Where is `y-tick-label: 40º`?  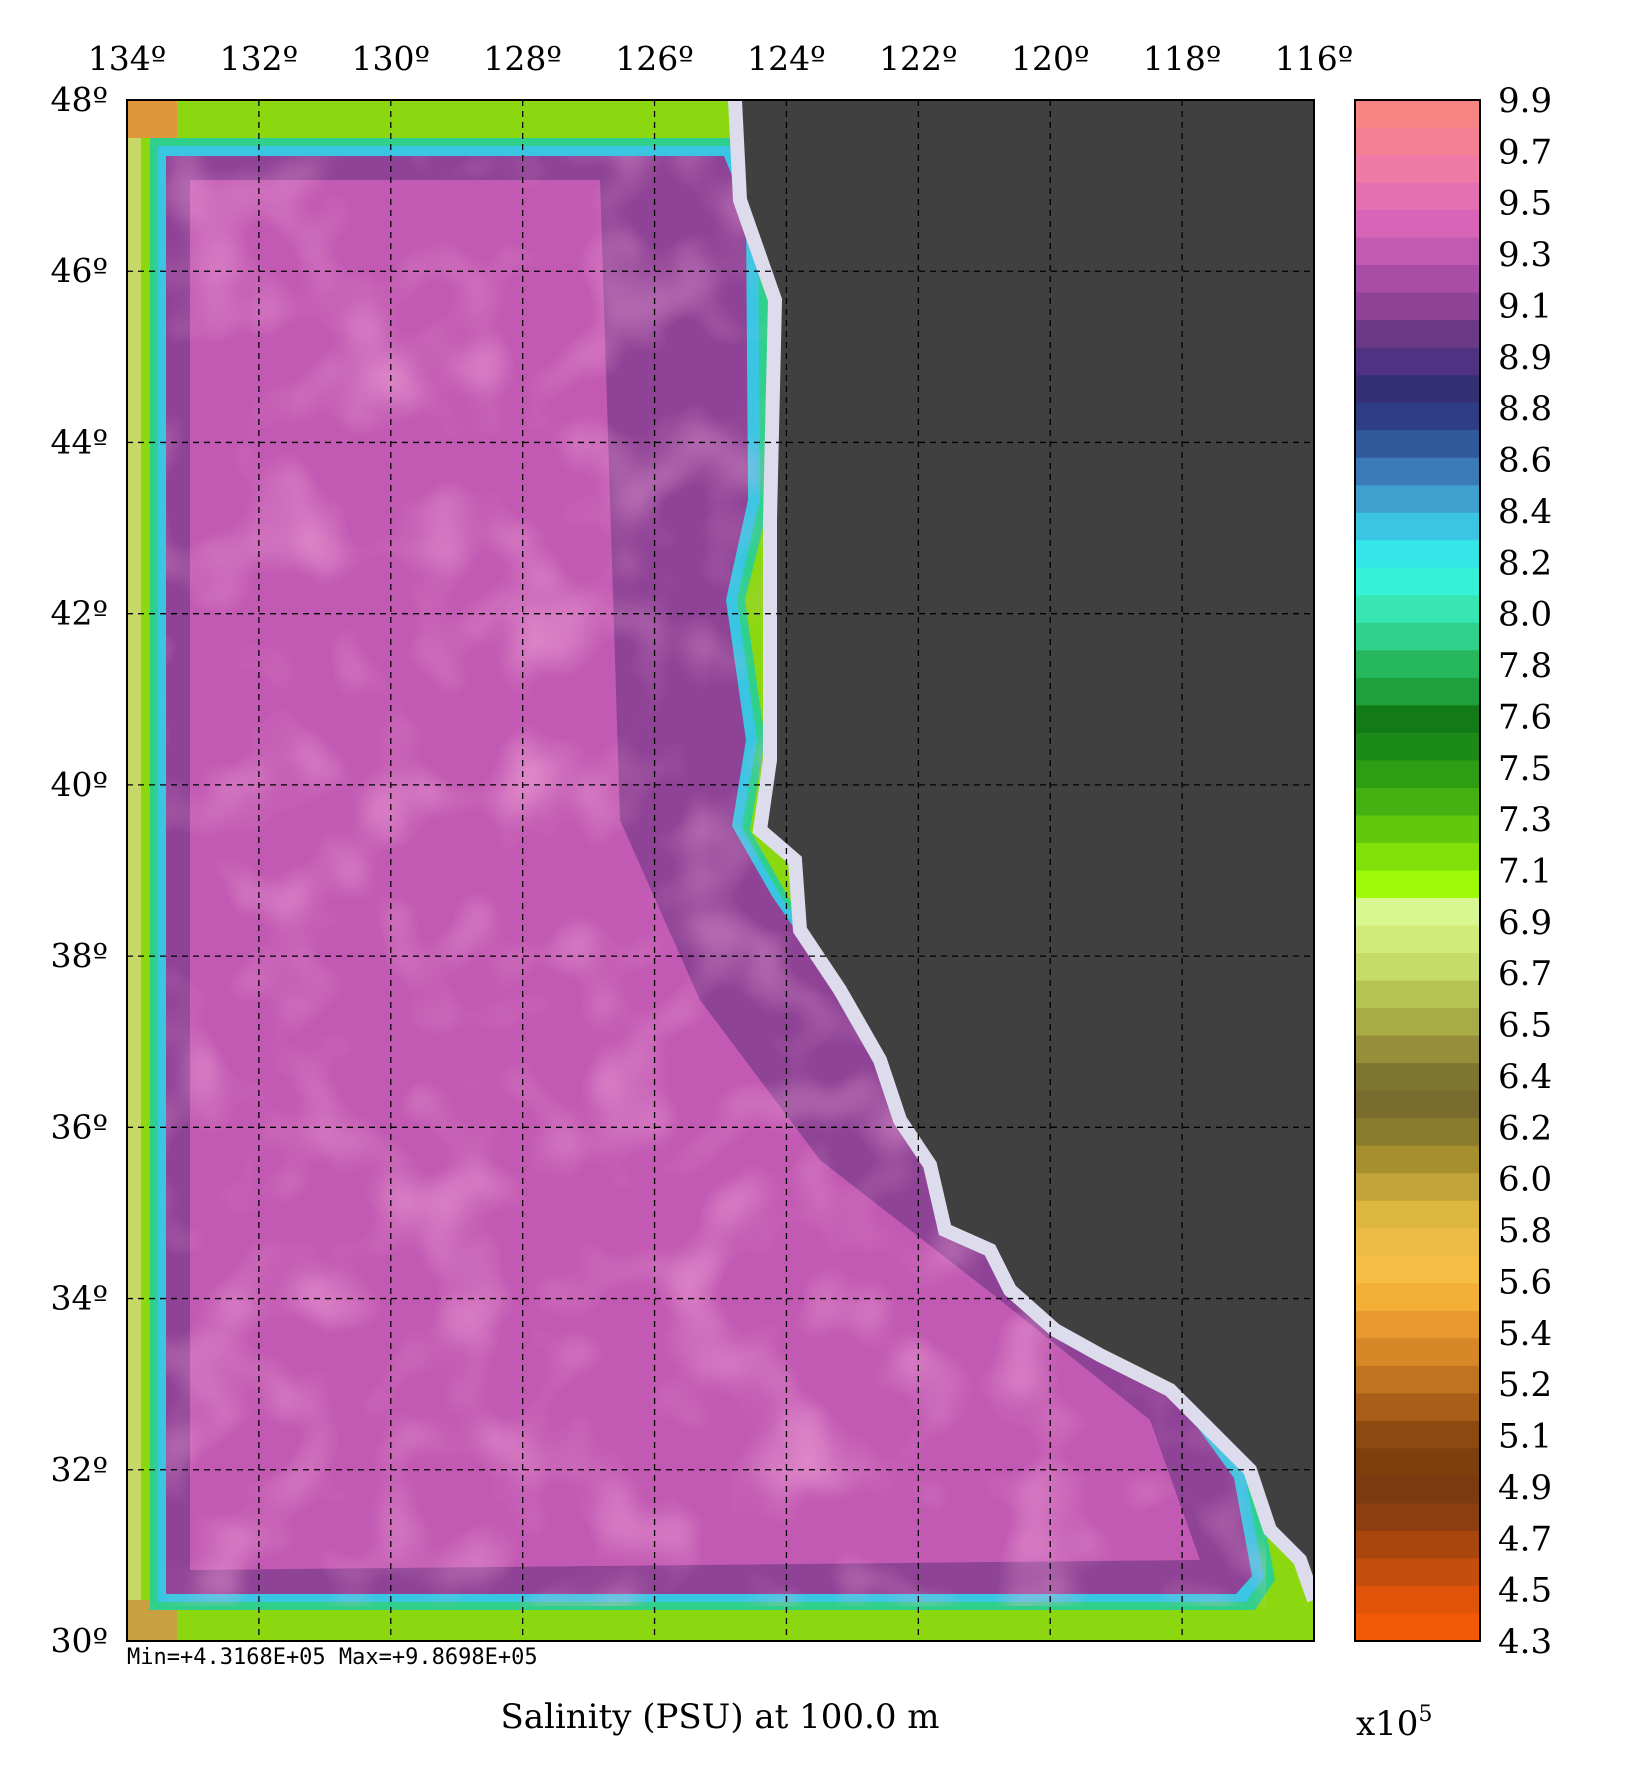
y-tick-label: 40º is located at coordinates (79, 784).